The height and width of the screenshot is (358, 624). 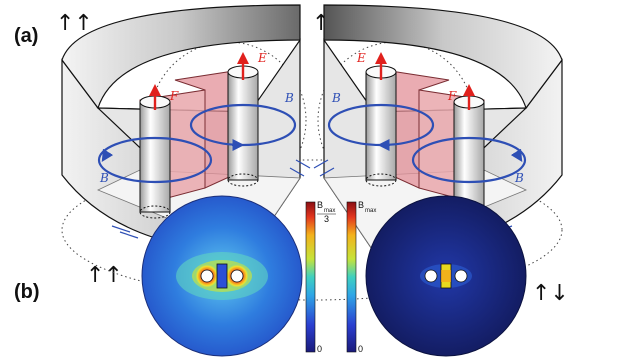 What do you see at coordinates (27, 292) in the screenshot?
I see `panel-b-label: (b)` at bounding box center [27, 292].